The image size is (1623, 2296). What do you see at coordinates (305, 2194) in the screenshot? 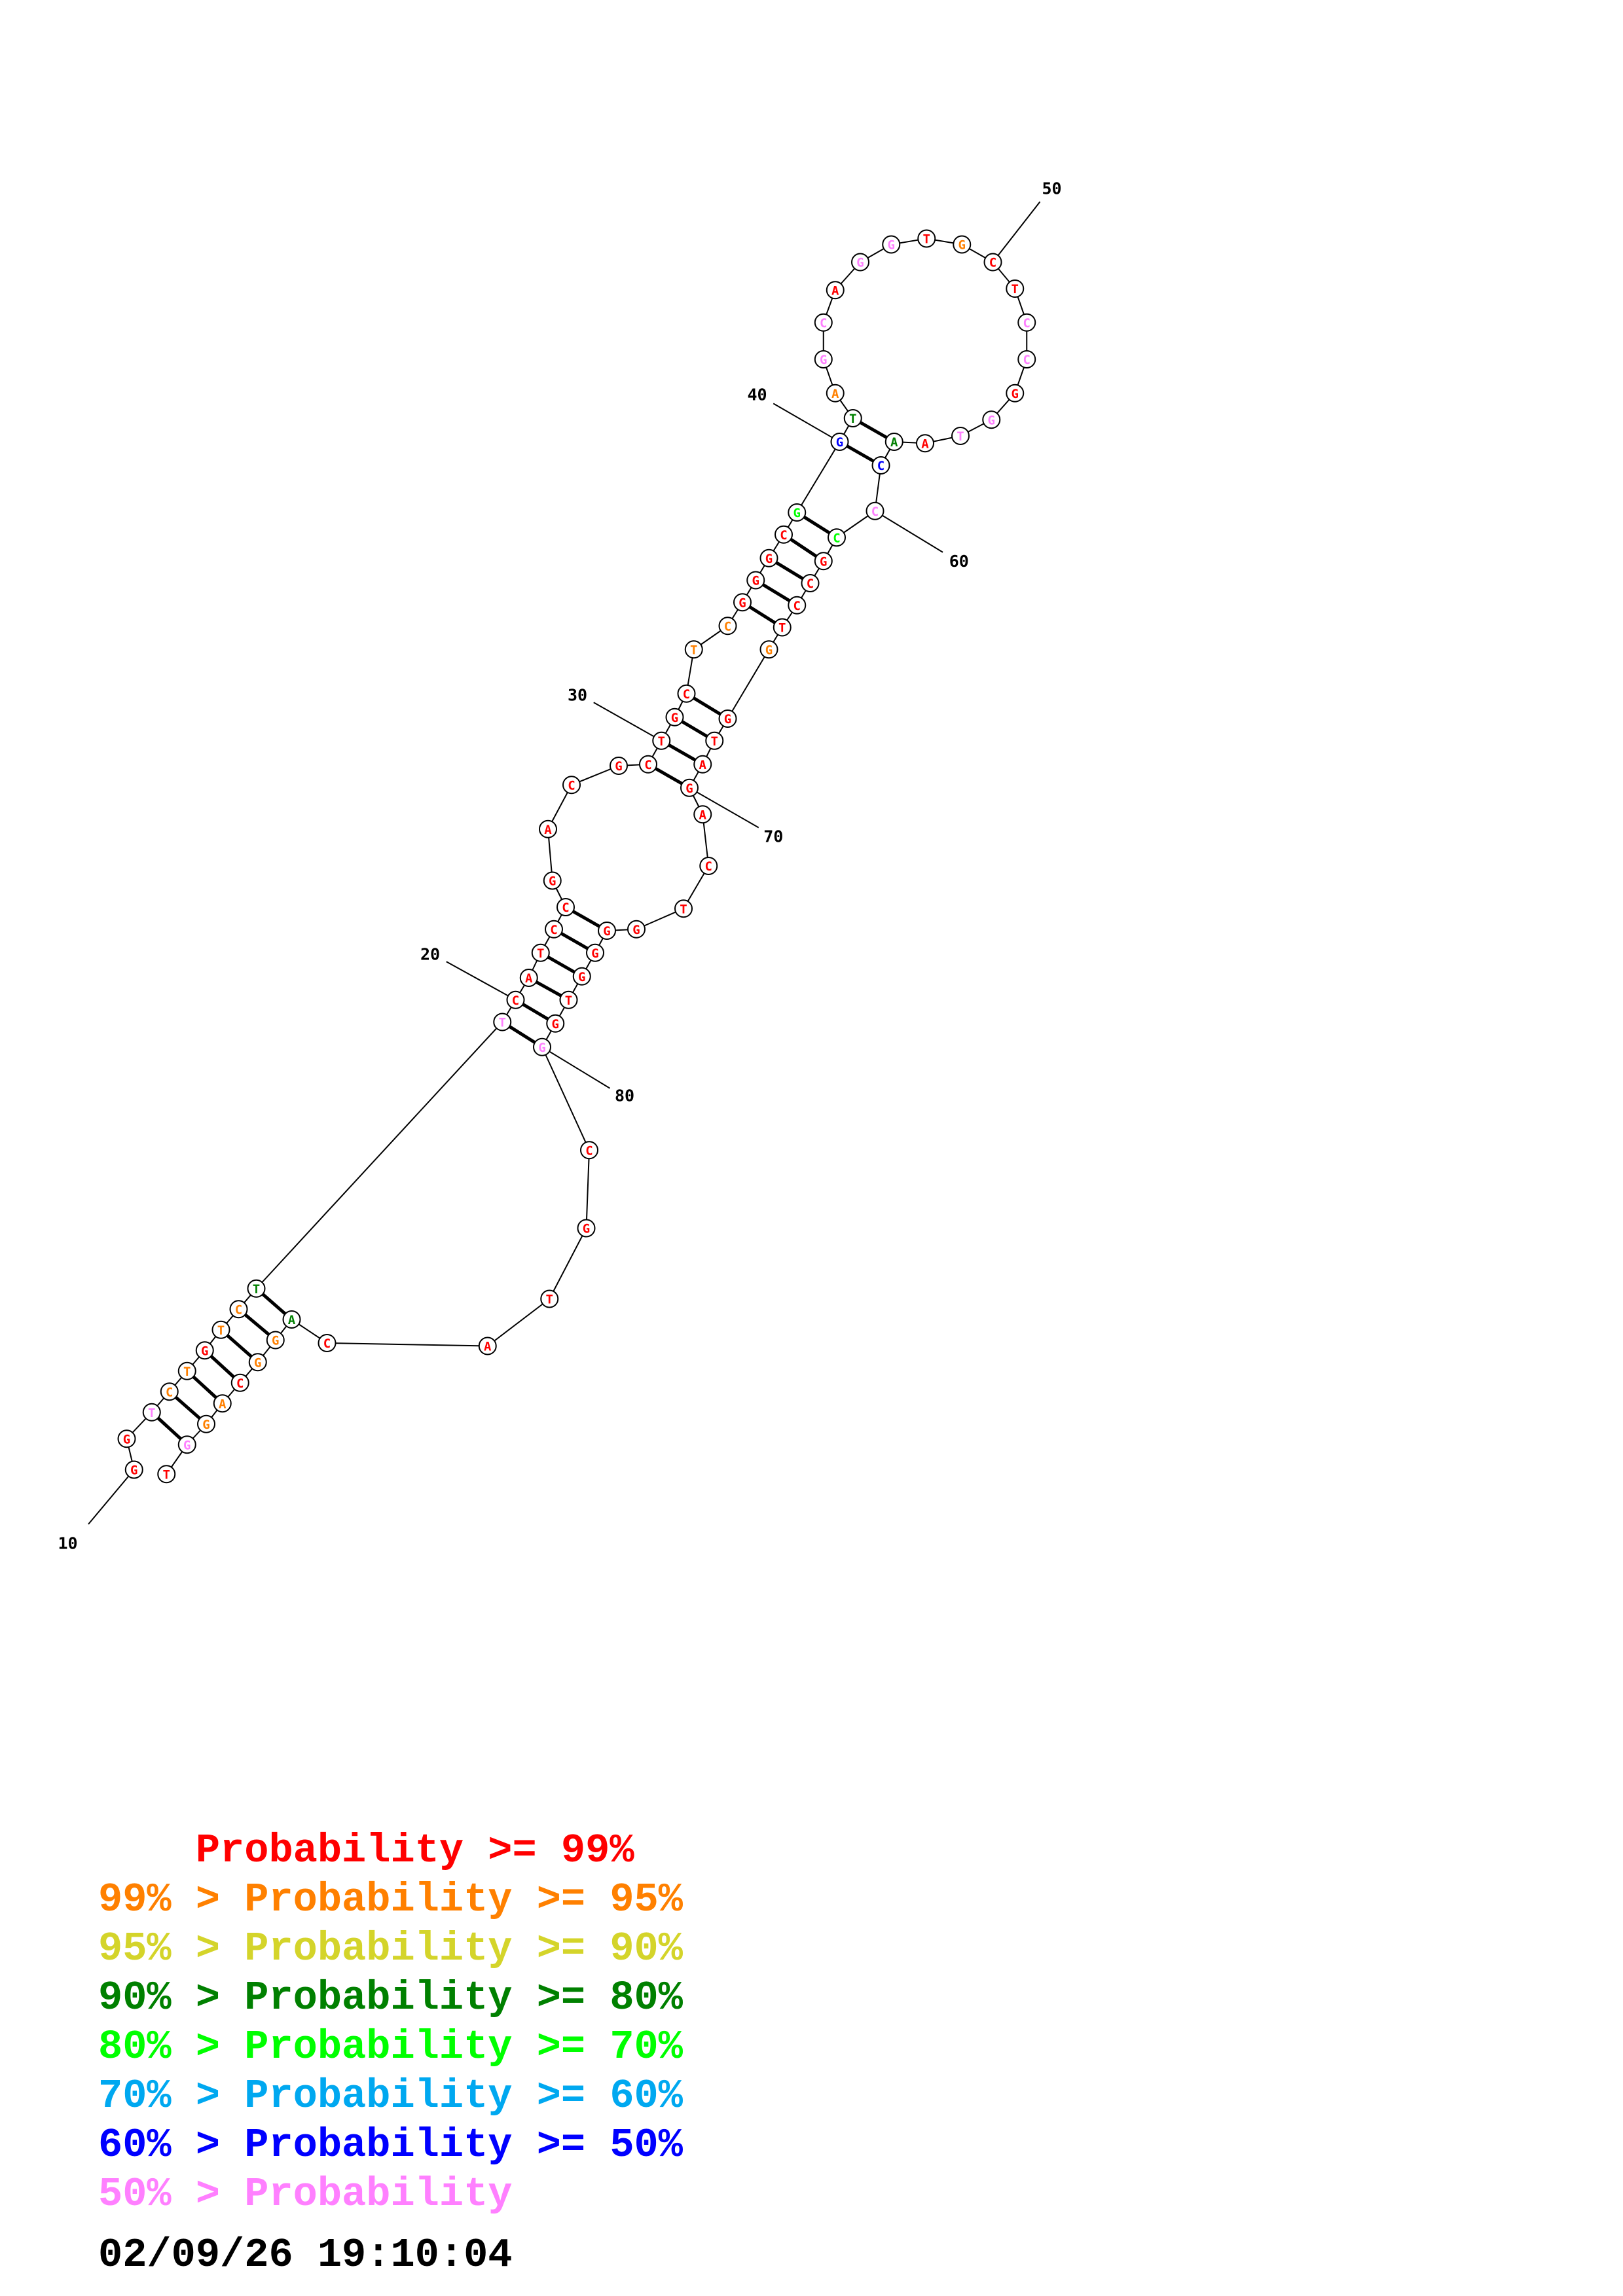
I see `legend-entry: 50% > Probability` at bounding box center [305, 2194].